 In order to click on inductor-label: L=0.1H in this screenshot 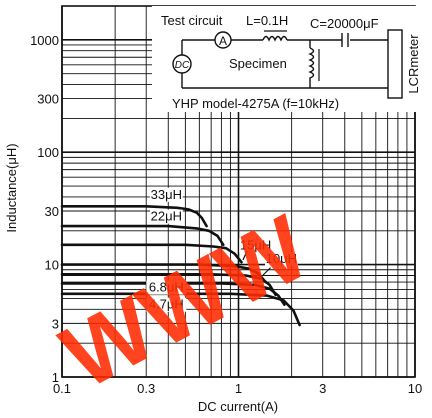, I will do `click(267, 20)`.